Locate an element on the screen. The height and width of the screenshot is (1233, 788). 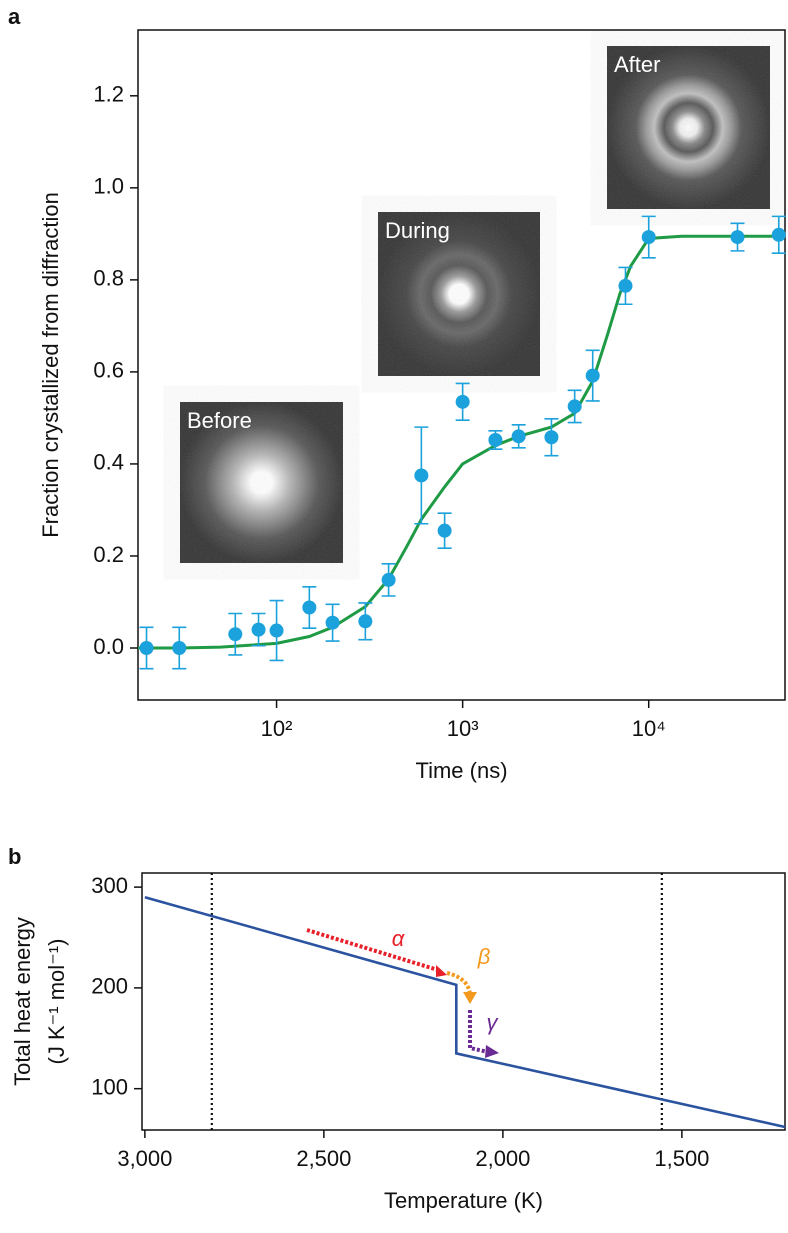
x-tick-label: 2,000 is located at coordinates (502, 1158).